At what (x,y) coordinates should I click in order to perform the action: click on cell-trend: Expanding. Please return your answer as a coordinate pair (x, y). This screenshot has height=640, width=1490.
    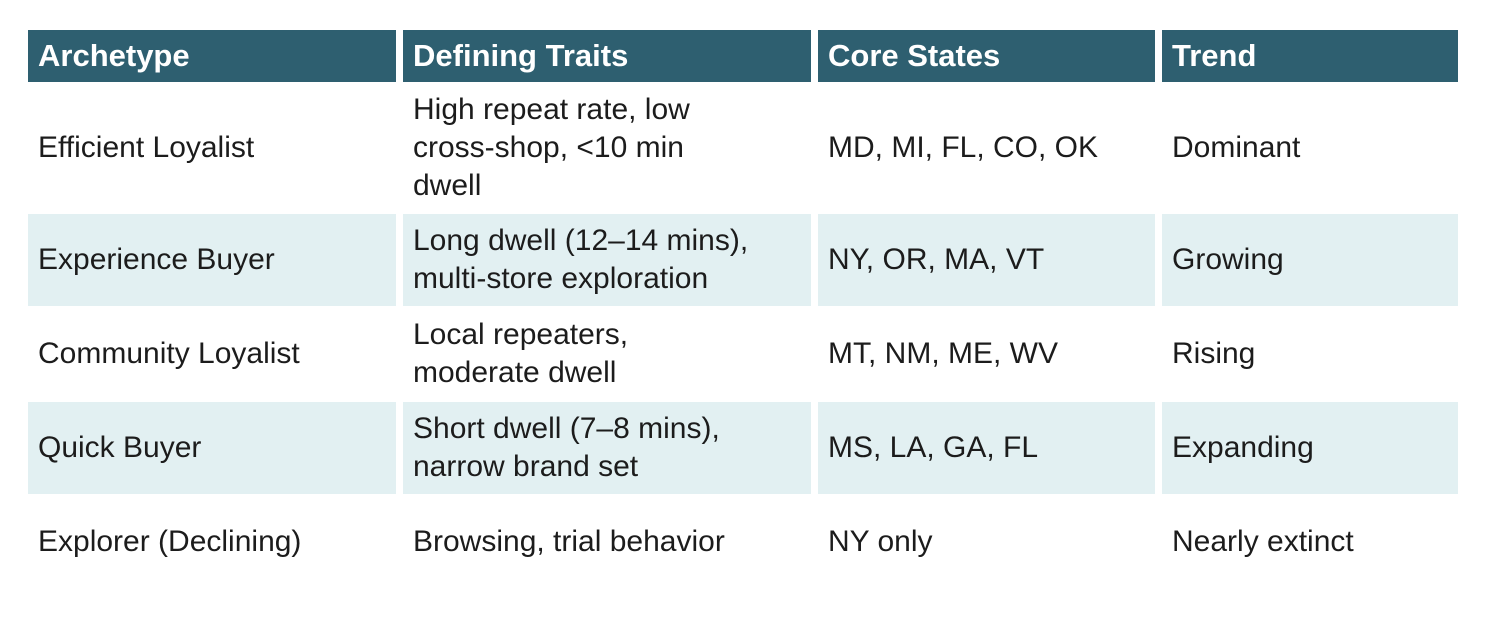
    Looking at the image, I should click on (1310, 448).